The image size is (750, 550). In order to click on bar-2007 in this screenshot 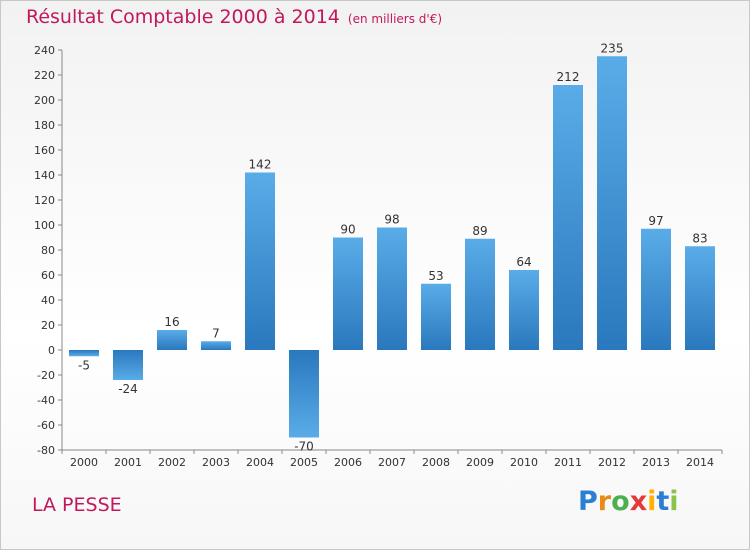, I will do `click(392, 288)`.